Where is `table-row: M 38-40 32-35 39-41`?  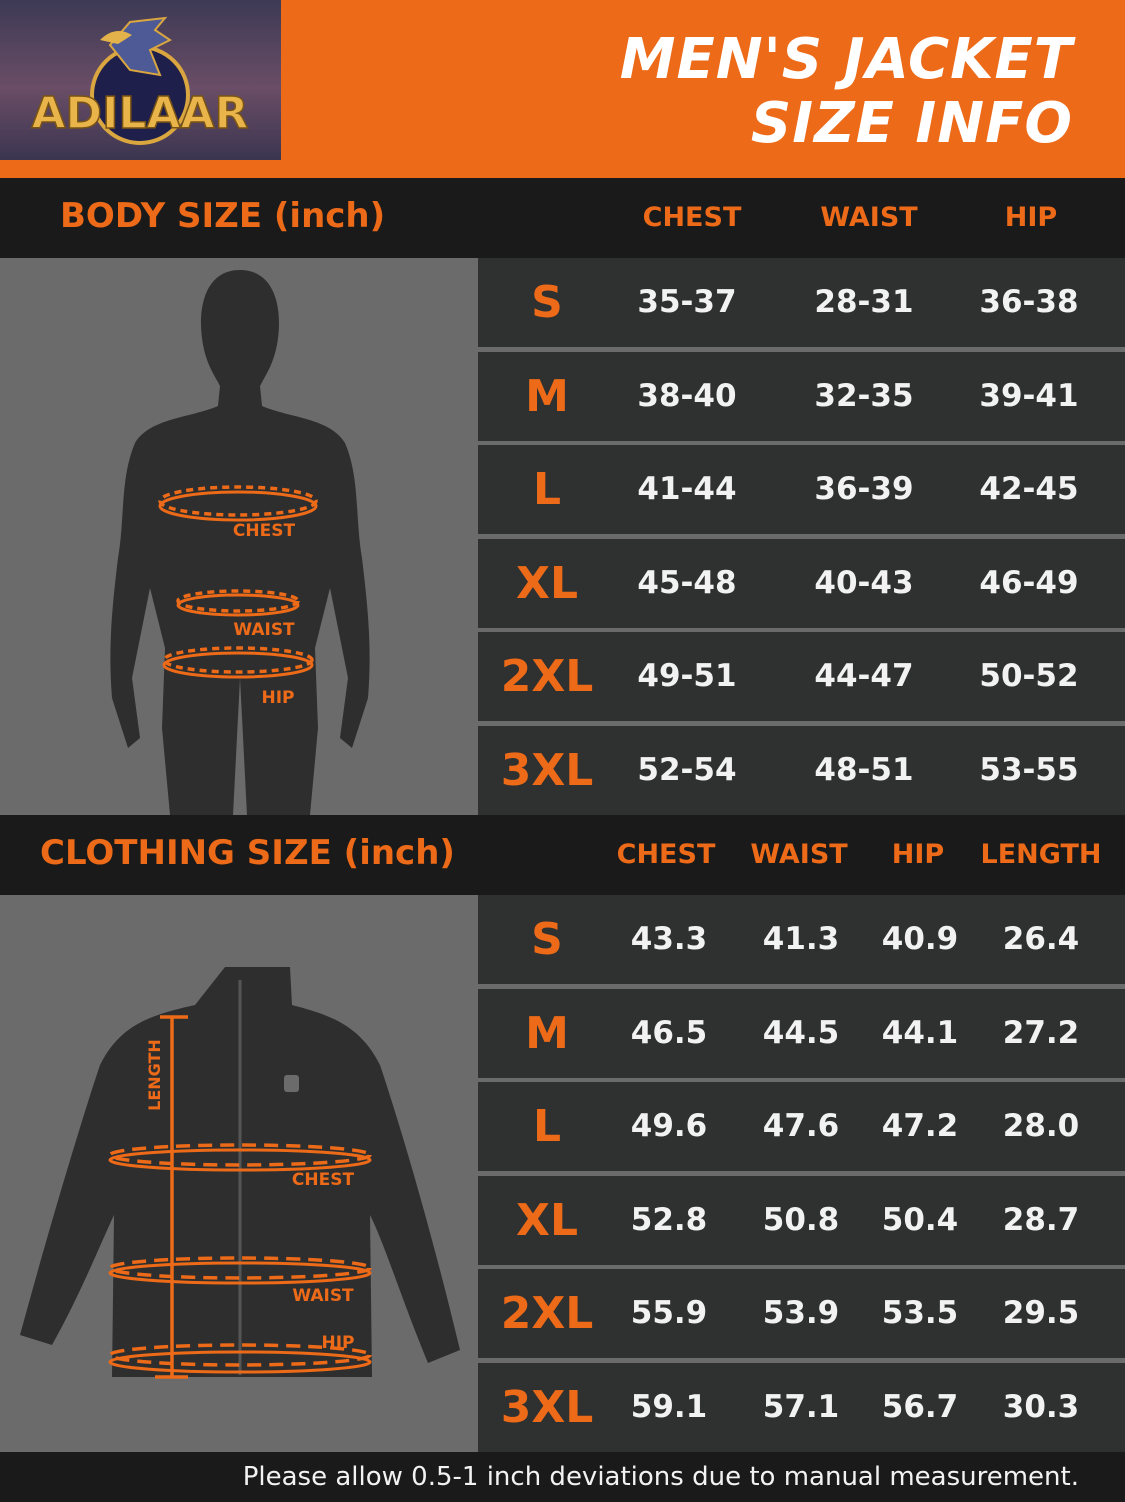
table-row: M 38-40 32-35 39-41 is located at coordinates (801, 396).